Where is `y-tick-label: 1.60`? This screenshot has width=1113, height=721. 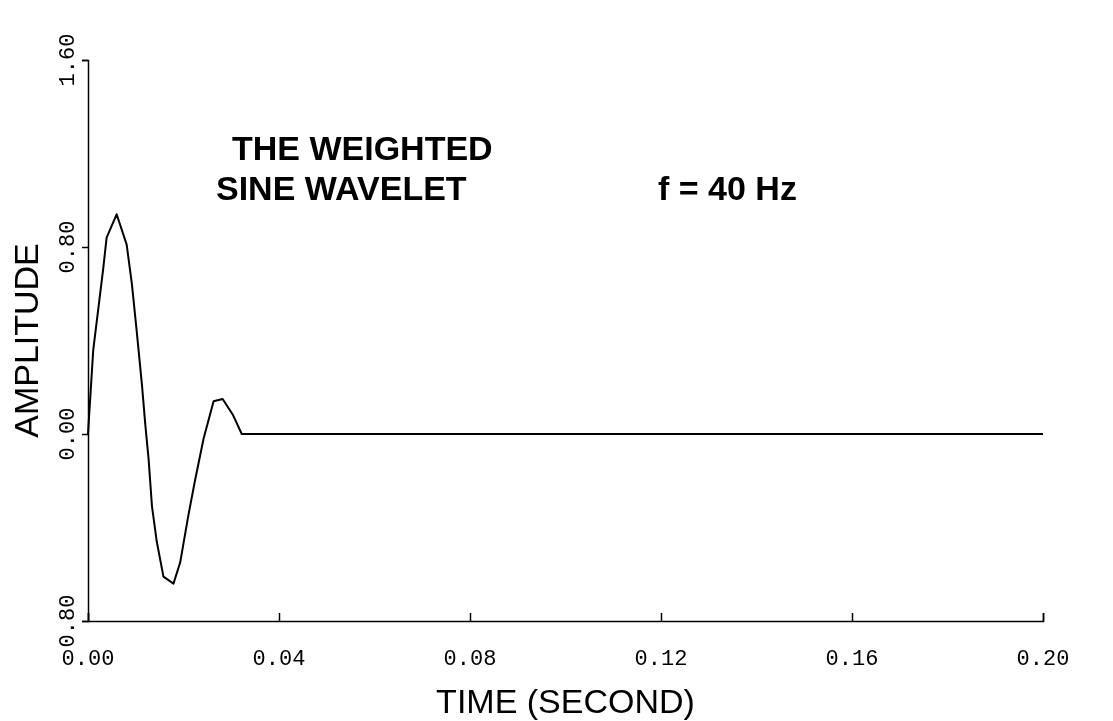 y-tick-label: 1.60 is located at coordinates (68, 60).